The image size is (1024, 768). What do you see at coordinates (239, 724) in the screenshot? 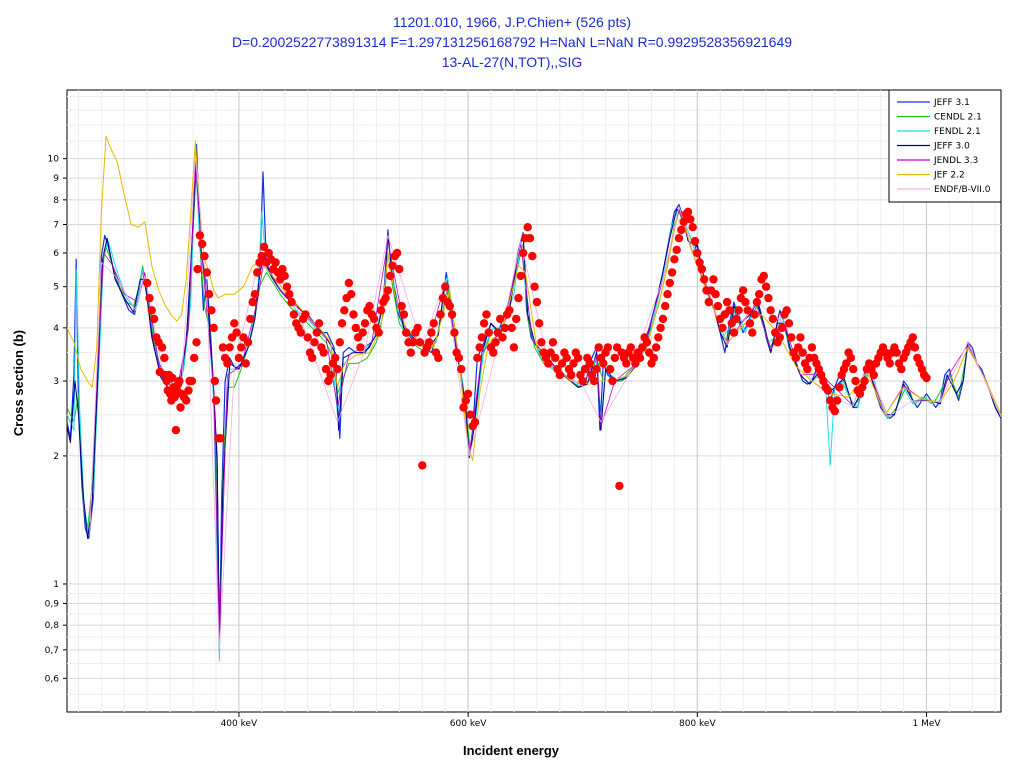
I see `x-tick-label: 400 keV` at bounding box center [239, 724].